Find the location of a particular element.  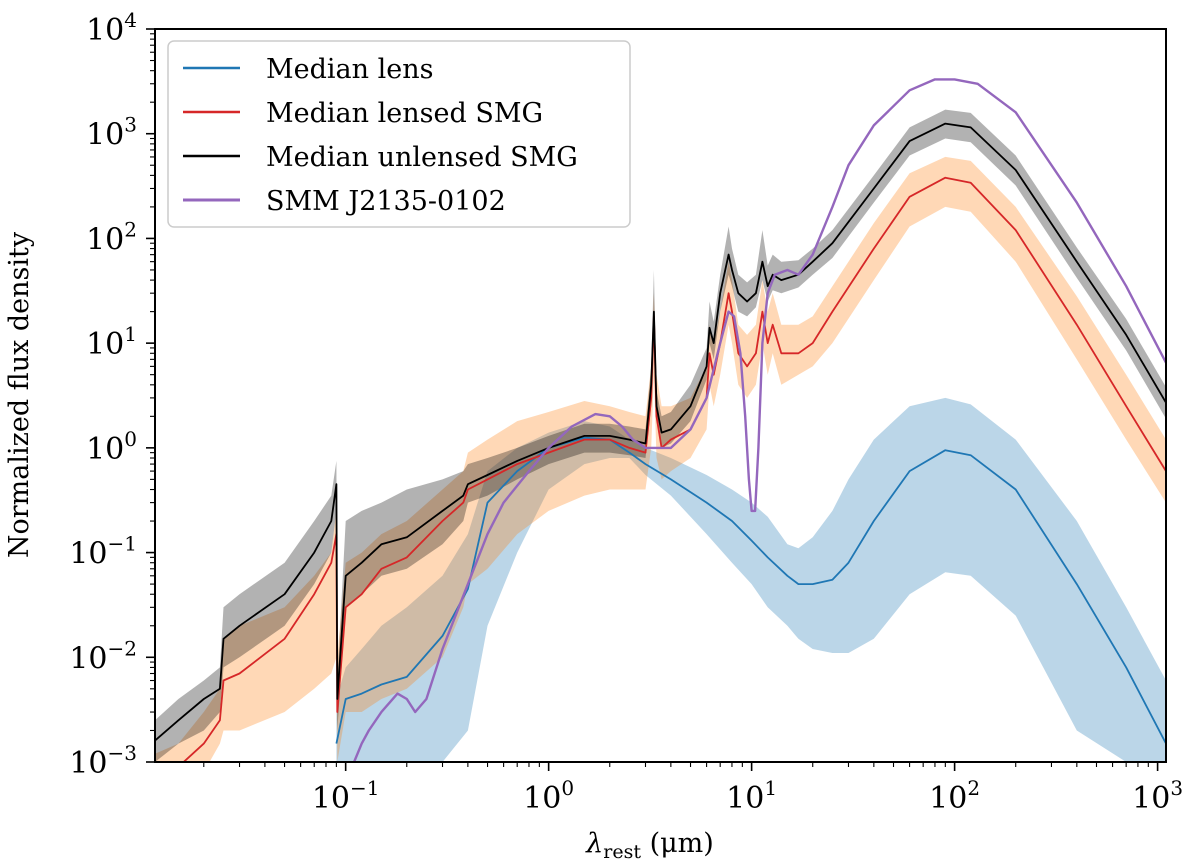

y-tick-label: 10⁰ is located at coordinates (111, 447).